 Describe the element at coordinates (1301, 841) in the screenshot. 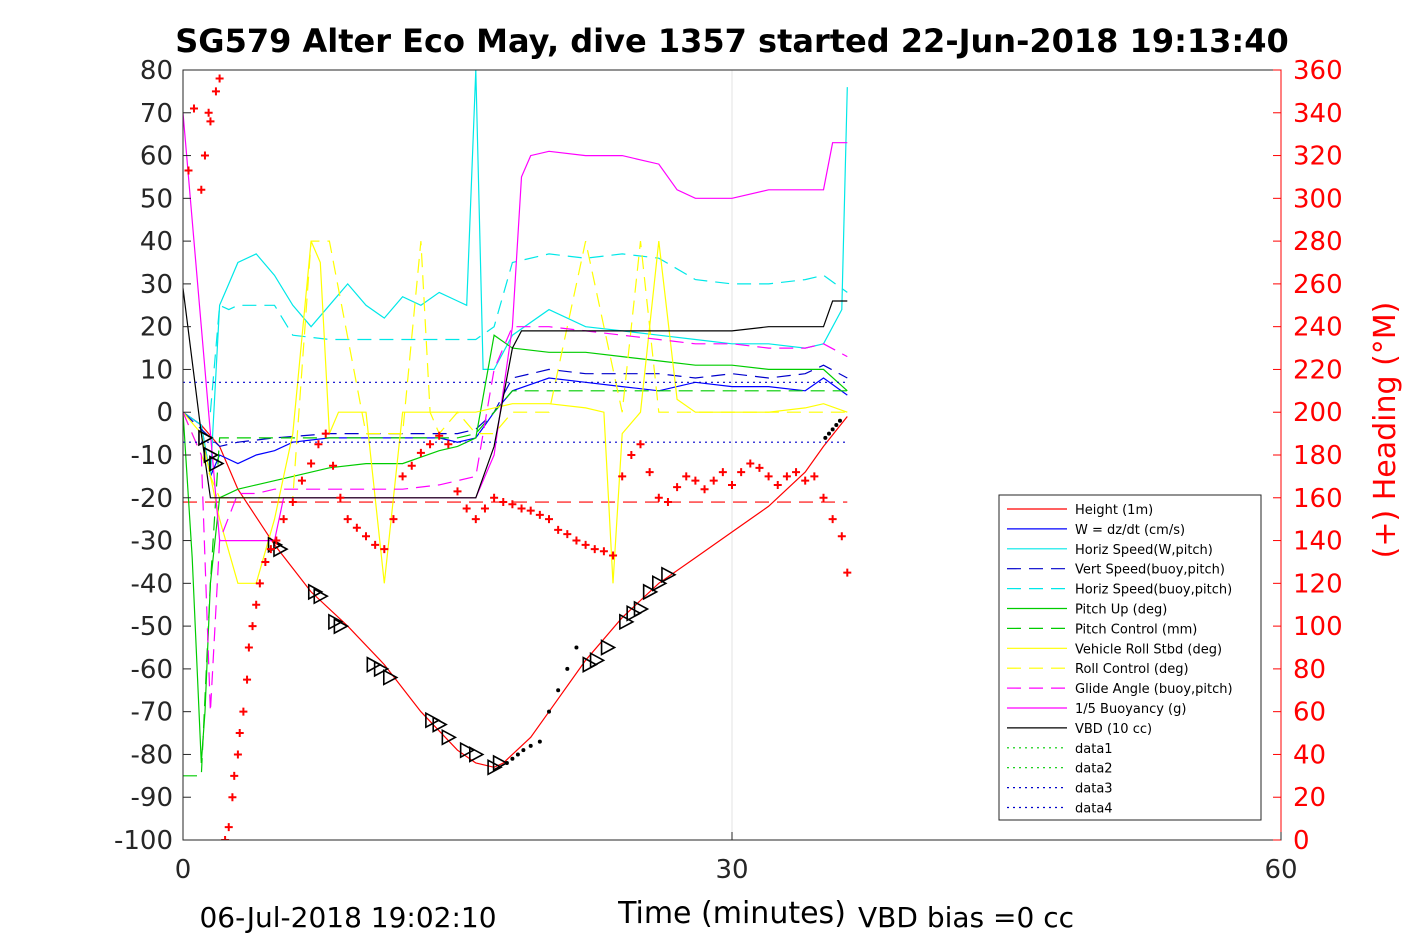

I see `y2-tick-label: 0` at that location.